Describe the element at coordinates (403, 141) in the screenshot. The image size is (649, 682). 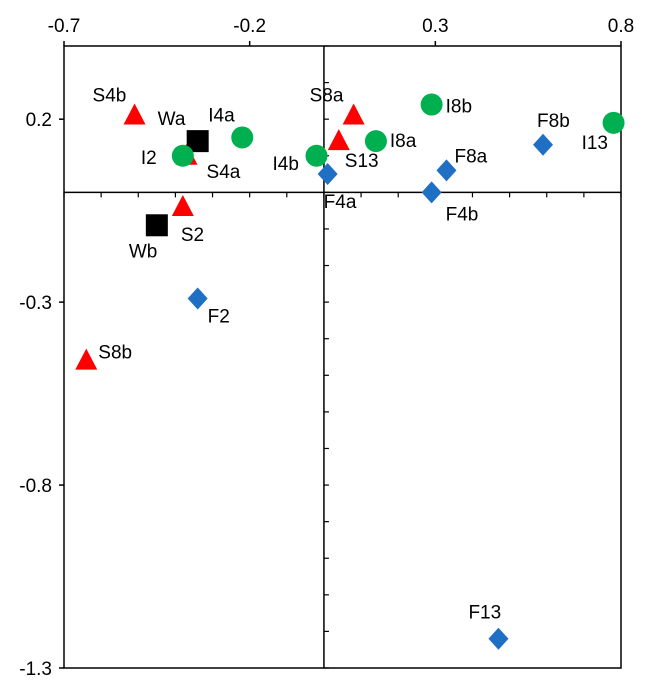
I see `point-label: I8a` at that location.